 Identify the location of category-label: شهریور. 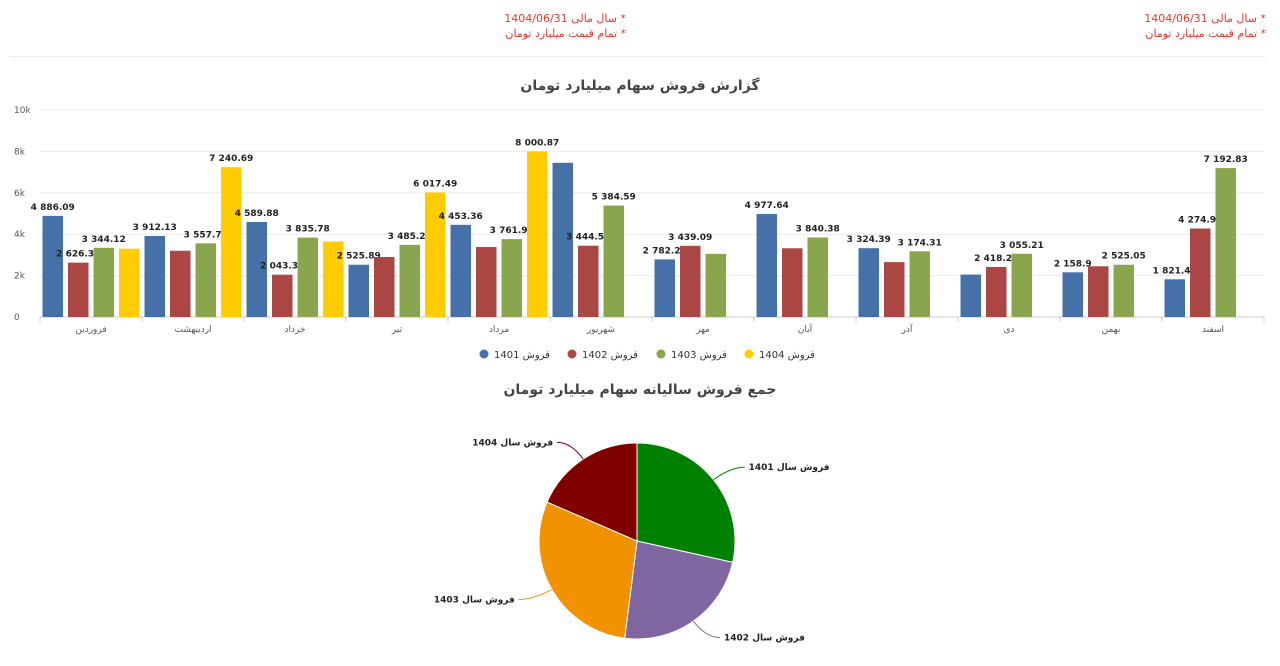
(600, 330).